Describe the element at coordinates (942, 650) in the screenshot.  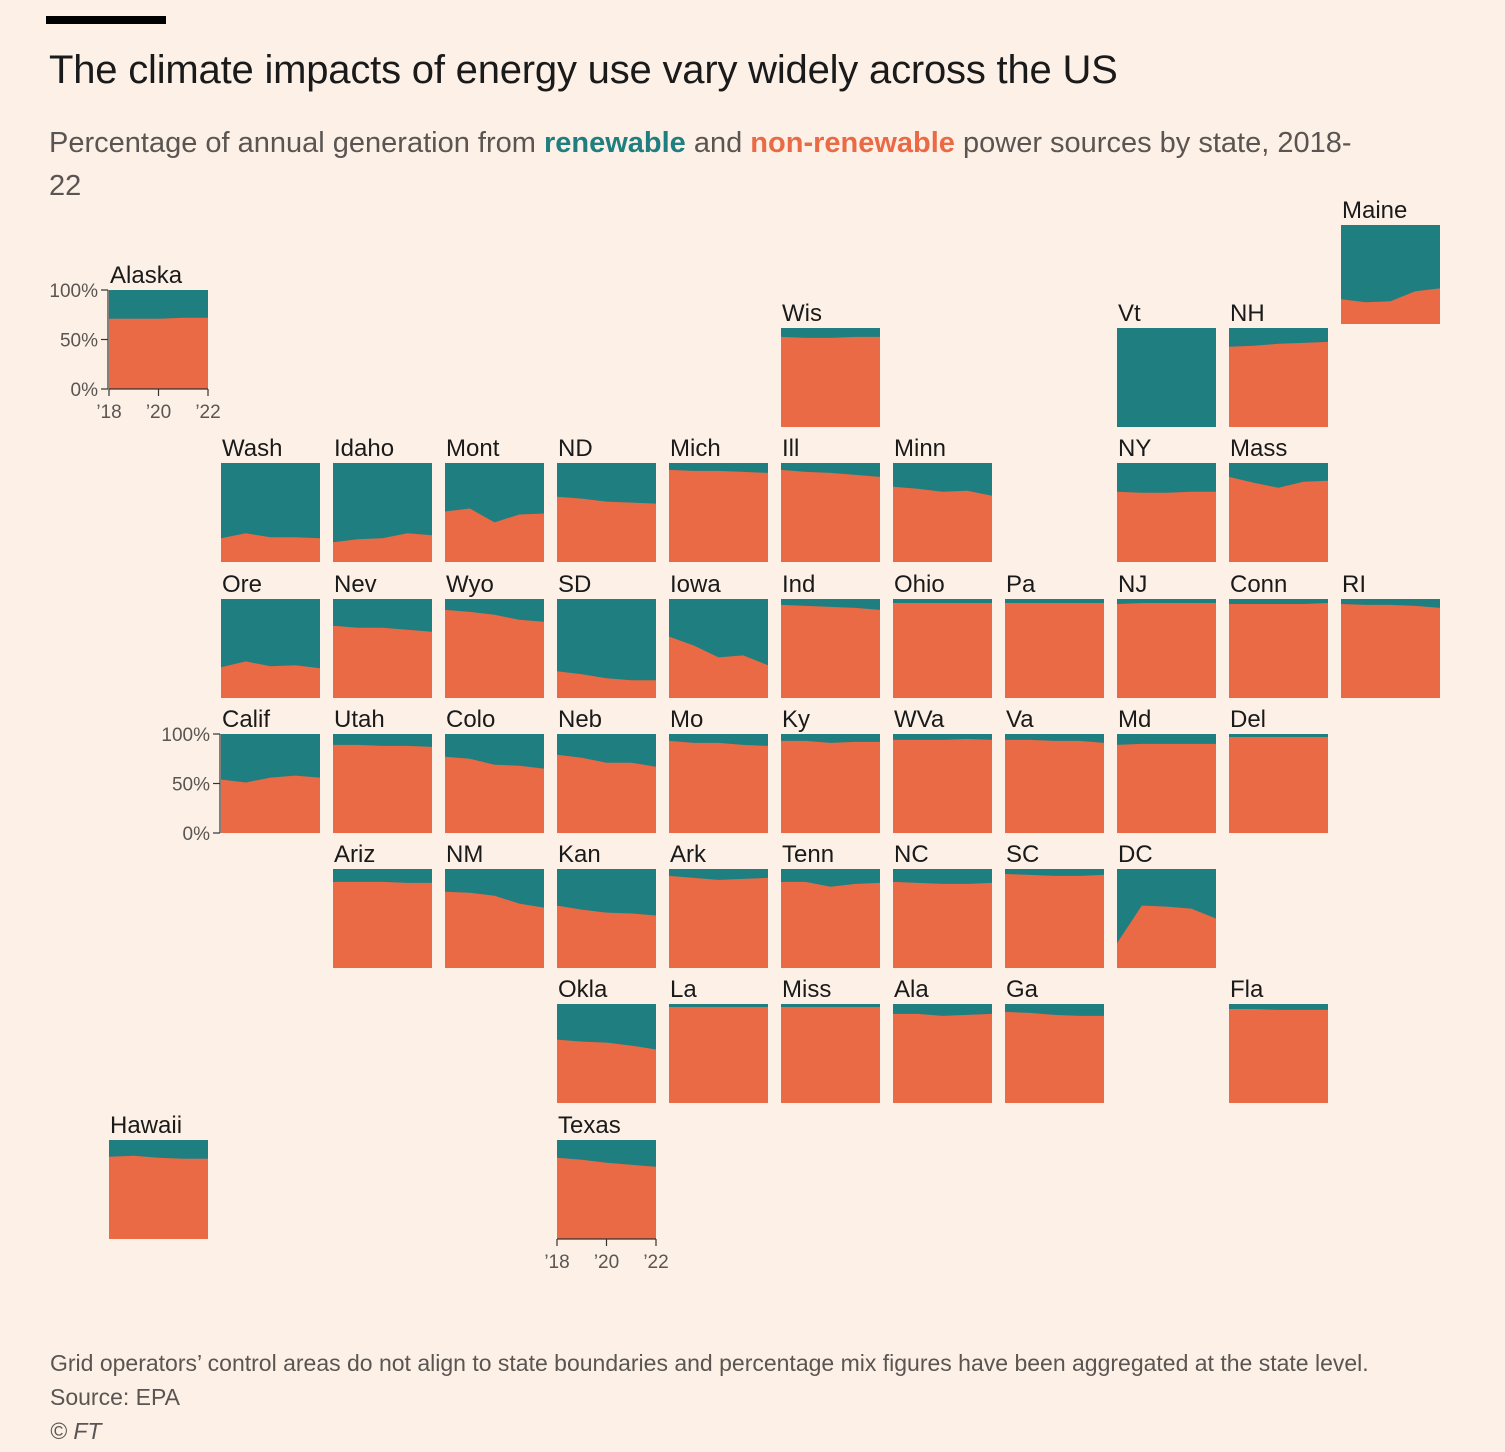
I see `state-tile-ohio-non-renewable-area` at that location.